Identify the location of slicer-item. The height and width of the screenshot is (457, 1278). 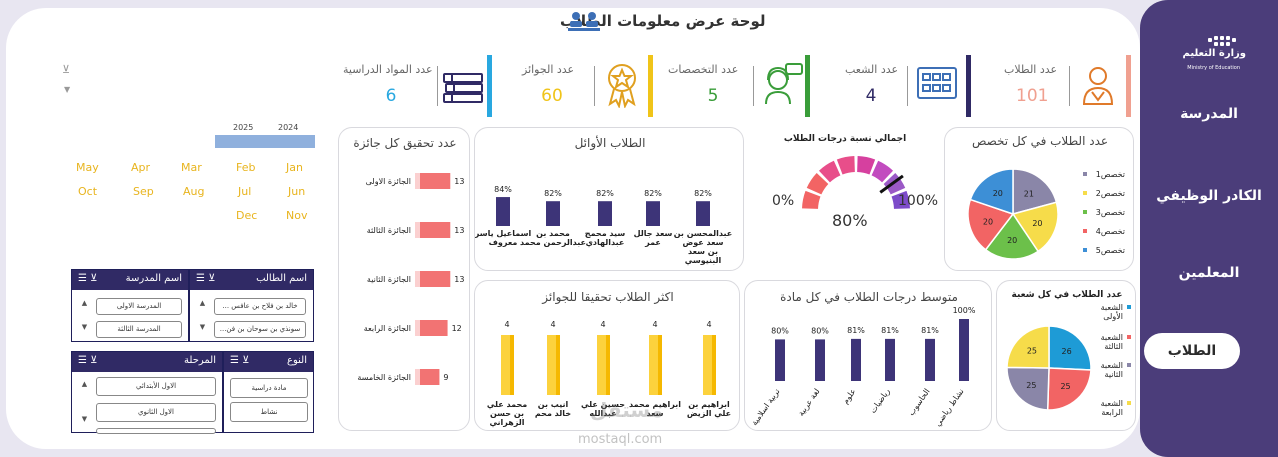
(156, 431).